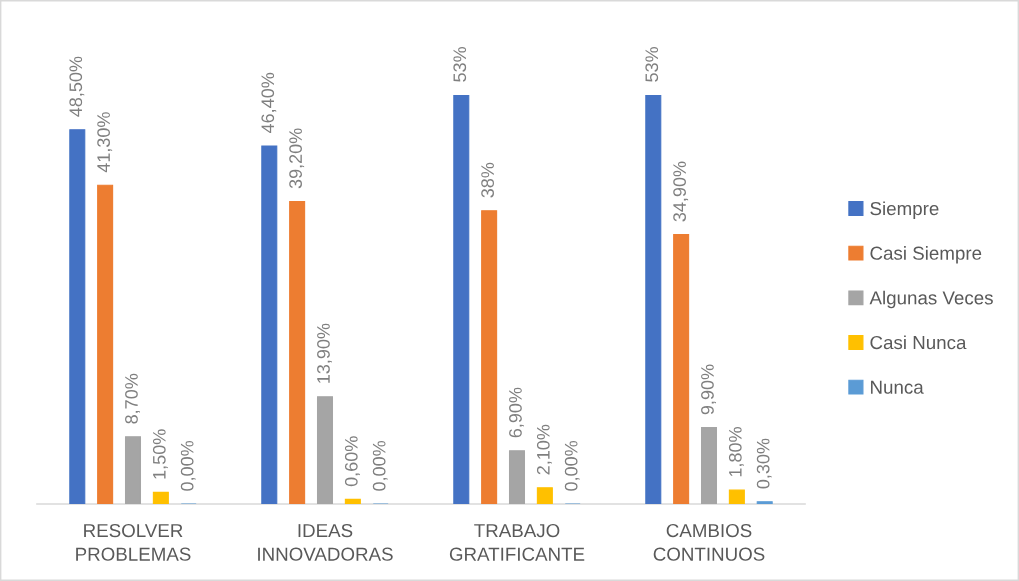 This screenshot has height=581, width=1019. Describe the element at coordinates (926, 255) in the screenshot. I see `legend-label: Casi Siempre` at that location.